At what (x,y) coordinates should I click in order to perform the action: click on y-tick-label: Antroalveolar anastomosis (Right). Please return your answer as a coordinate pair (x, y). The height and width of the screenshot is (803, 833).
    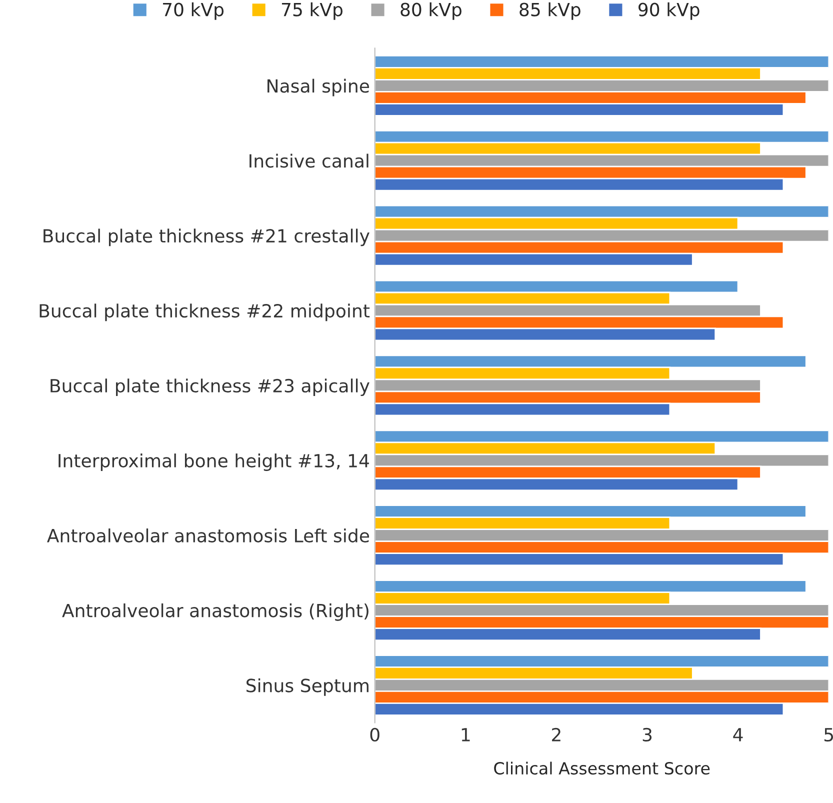
    Looking at the image, I should click on (215, 612).